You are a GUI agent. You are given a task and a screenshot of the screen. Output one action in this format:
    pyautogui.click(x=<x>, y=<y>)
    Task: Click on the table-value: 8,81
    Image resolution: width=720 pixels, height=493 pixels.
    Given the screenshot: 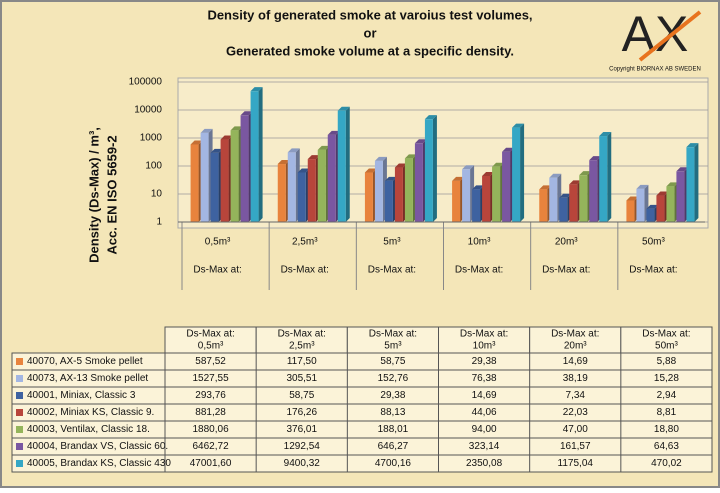 What is the action you would take?
    pyautogui.click(x=667, y=412)
    